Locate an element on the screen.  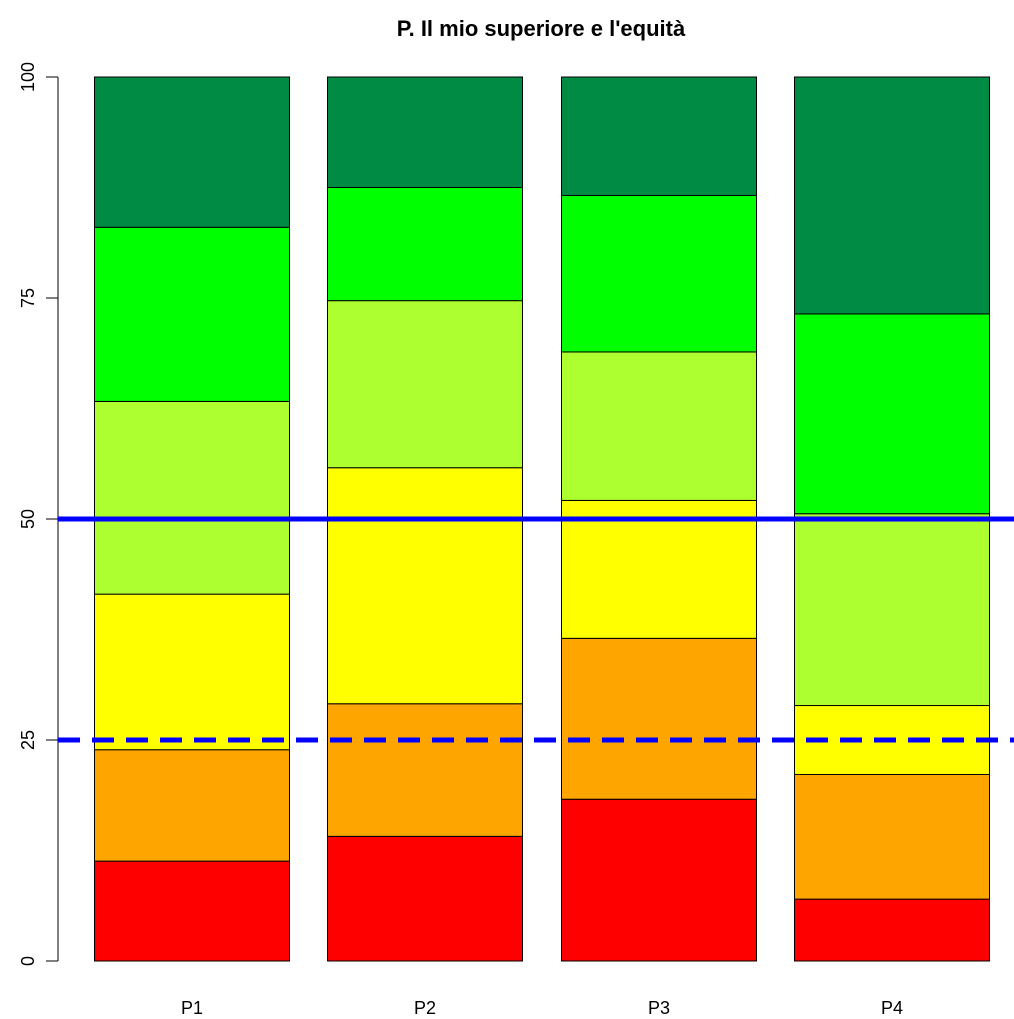
x-label-p4: P4 is located at coordinates (892, 1008).